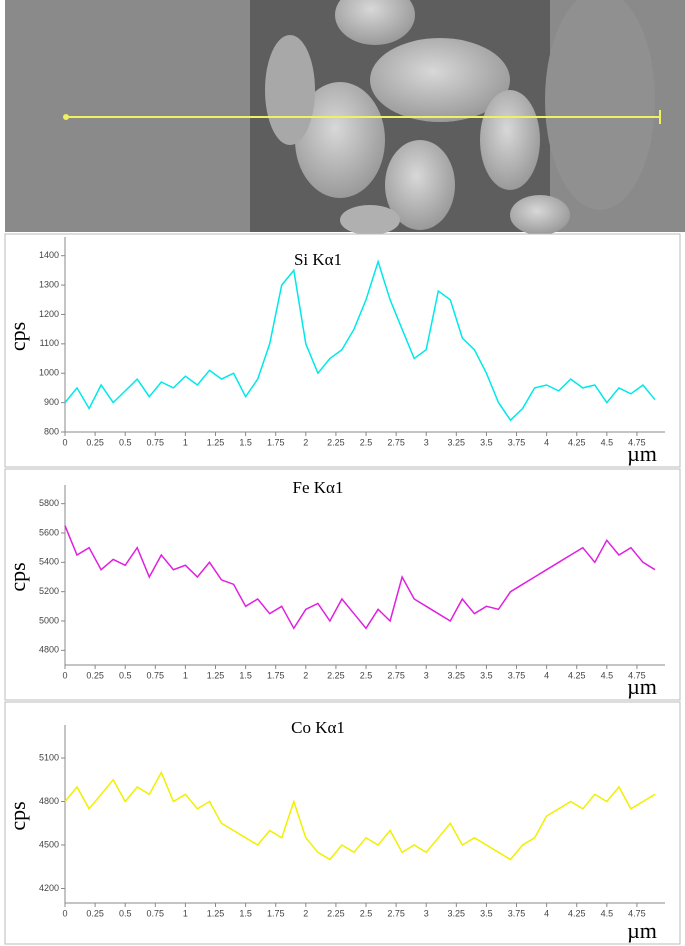 The width and height of the screenshot is (685, 946). I want to click on y-tick-label: 5800, so click(49, 503).